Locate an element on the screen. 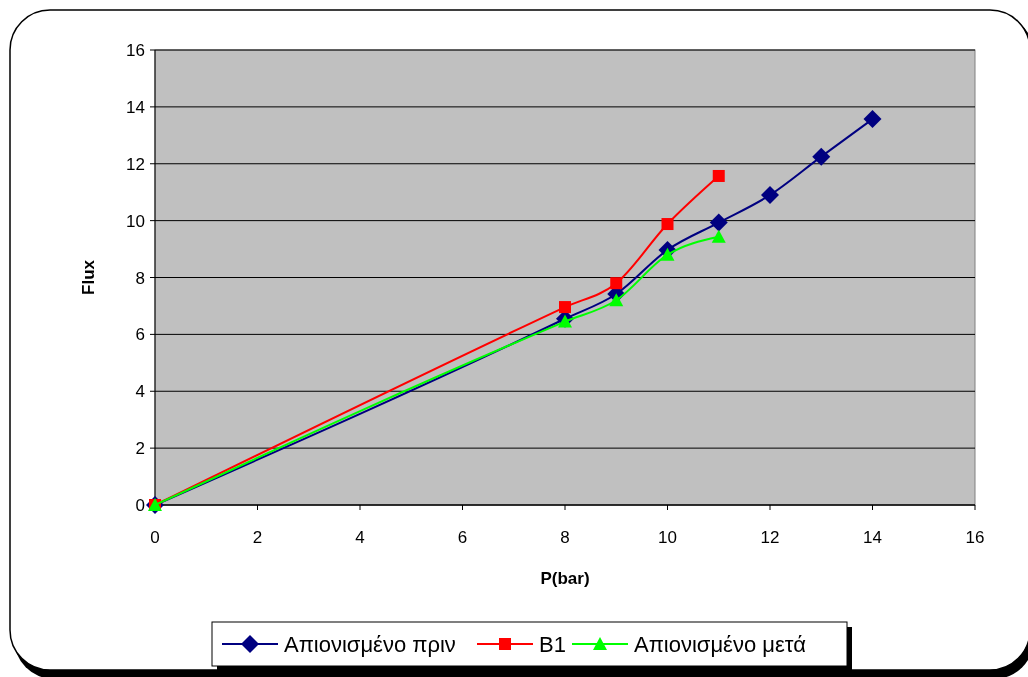 The width and height of the screenshot is (1028, 677). y-tick-label: 16 is located at coordinates (135, 50).